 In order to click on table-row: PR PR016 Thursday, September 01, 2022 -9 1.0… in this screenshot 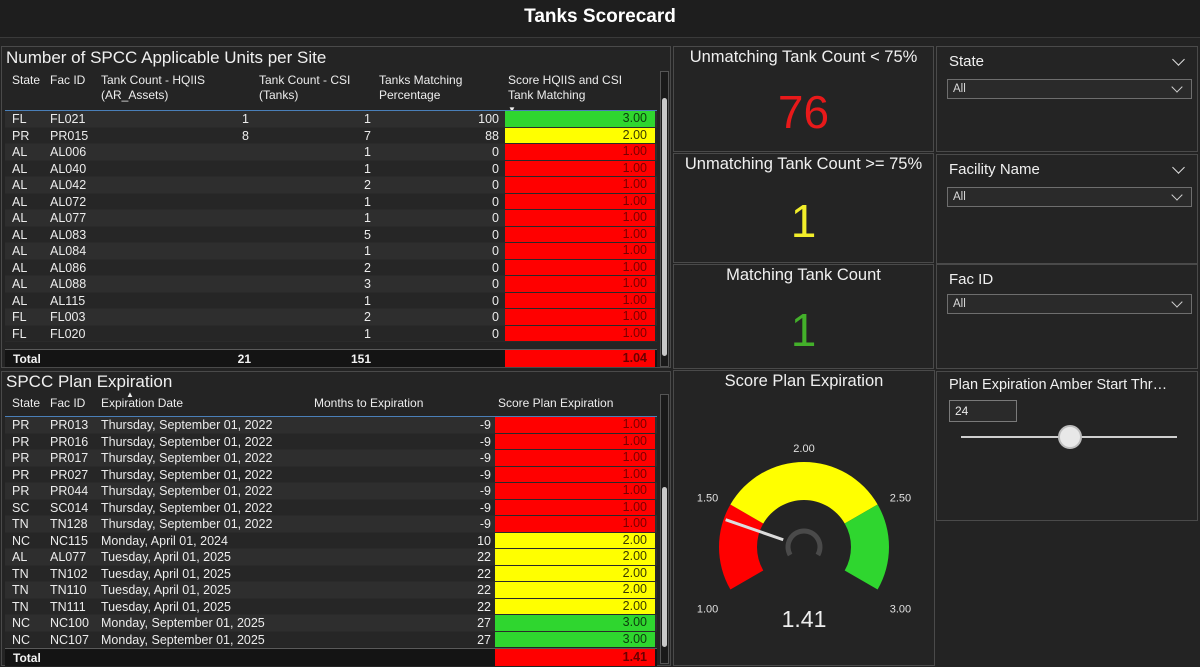, I will do `click(331, 441)`.